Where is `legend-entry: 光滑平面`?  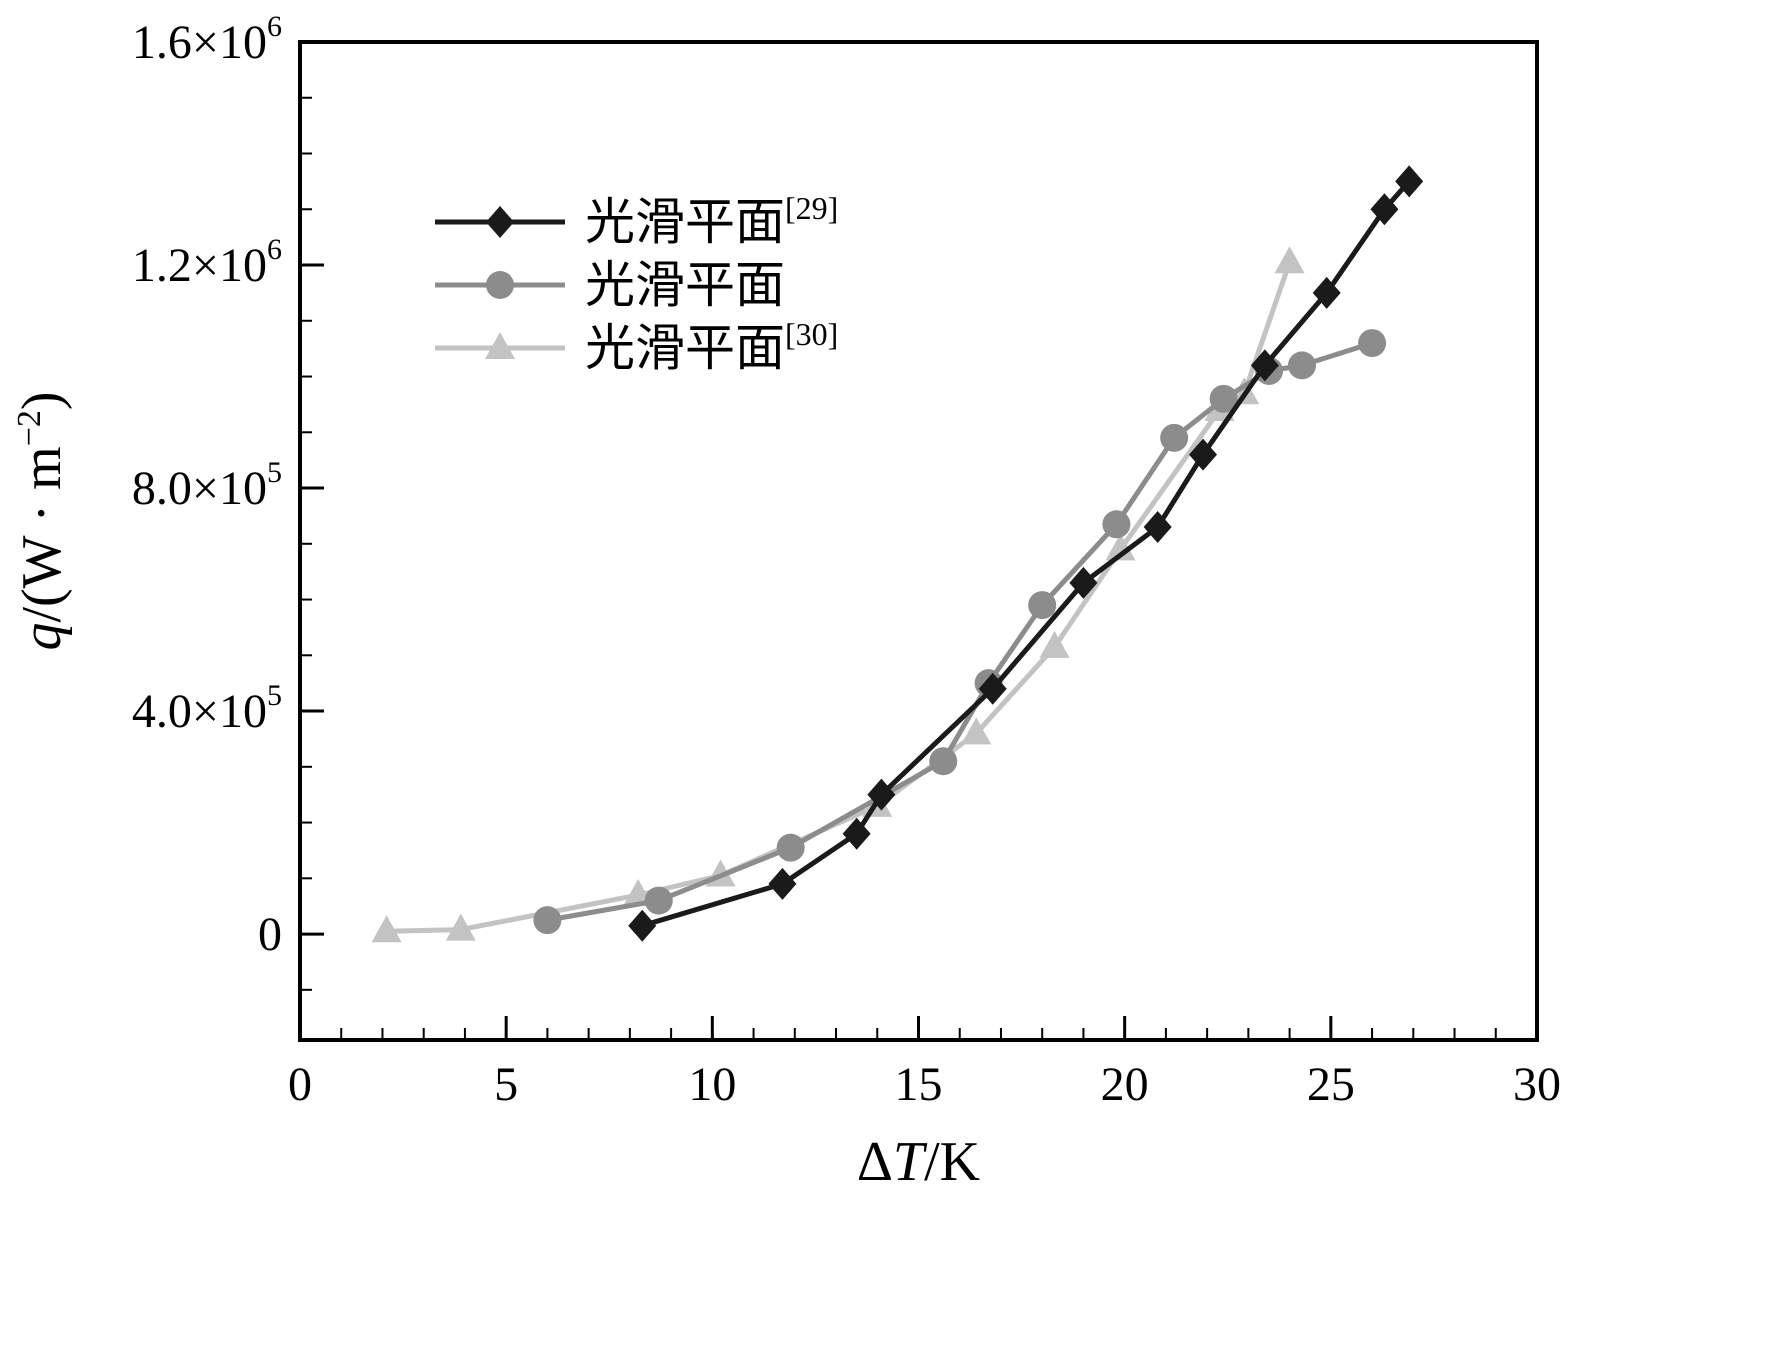
legend-entry: 光滑平面 is located at coordinates (610, 285).